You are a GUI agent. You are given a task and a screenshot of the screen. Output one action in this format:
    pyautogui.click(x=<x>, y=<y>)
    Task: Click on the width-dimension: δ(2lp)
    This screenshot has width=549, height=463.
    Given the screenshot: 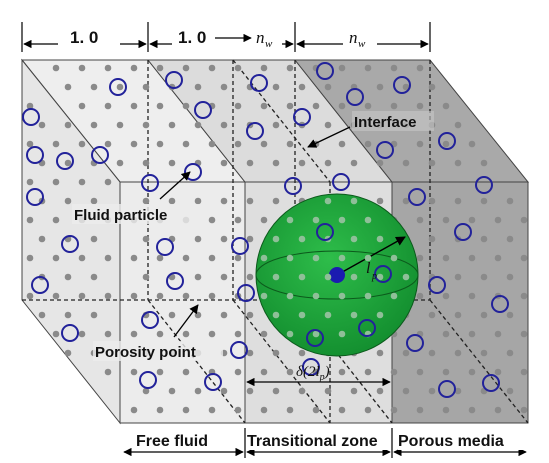 What is the action you would take?
    pyautogui.click(x=318, y=375)
    